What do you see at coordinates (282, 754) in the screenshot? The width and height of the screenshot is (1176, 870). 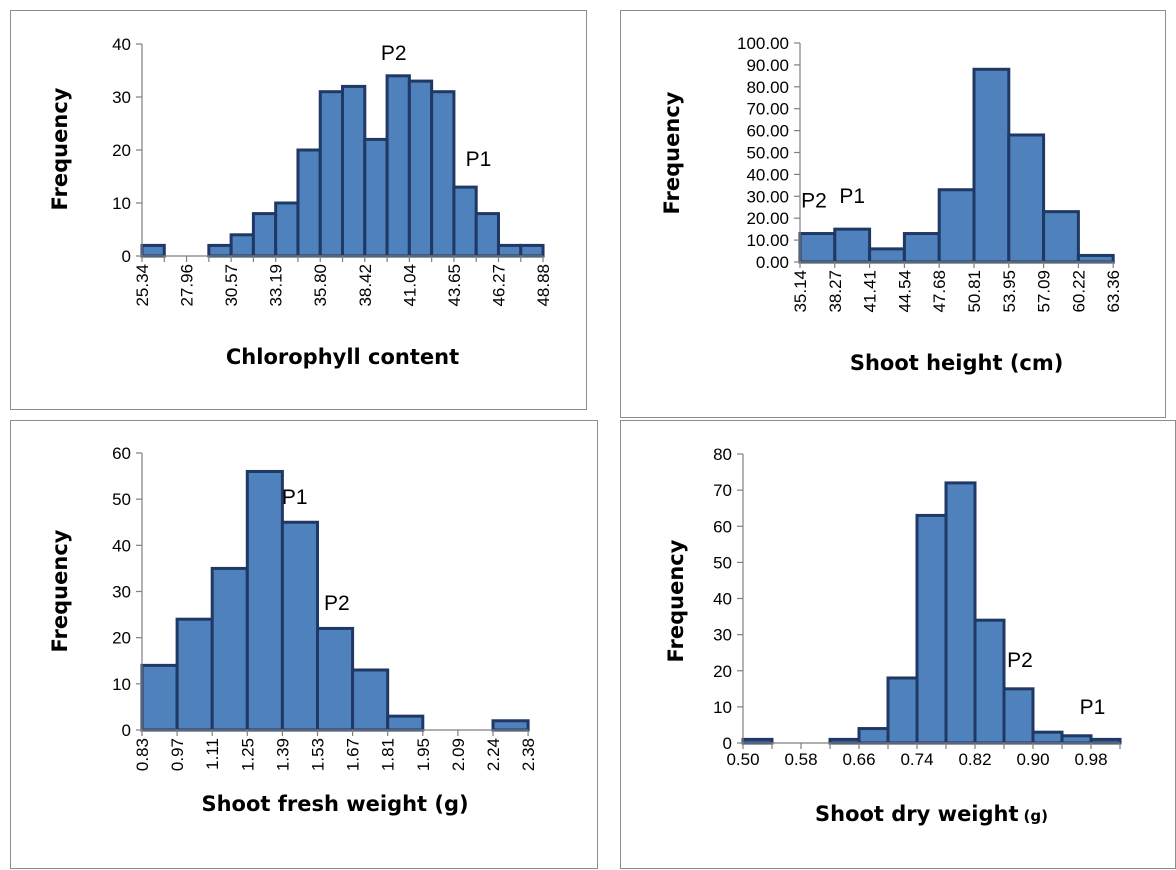 I see `x-tick-label: 1.39` at bounding box center [282, 754].